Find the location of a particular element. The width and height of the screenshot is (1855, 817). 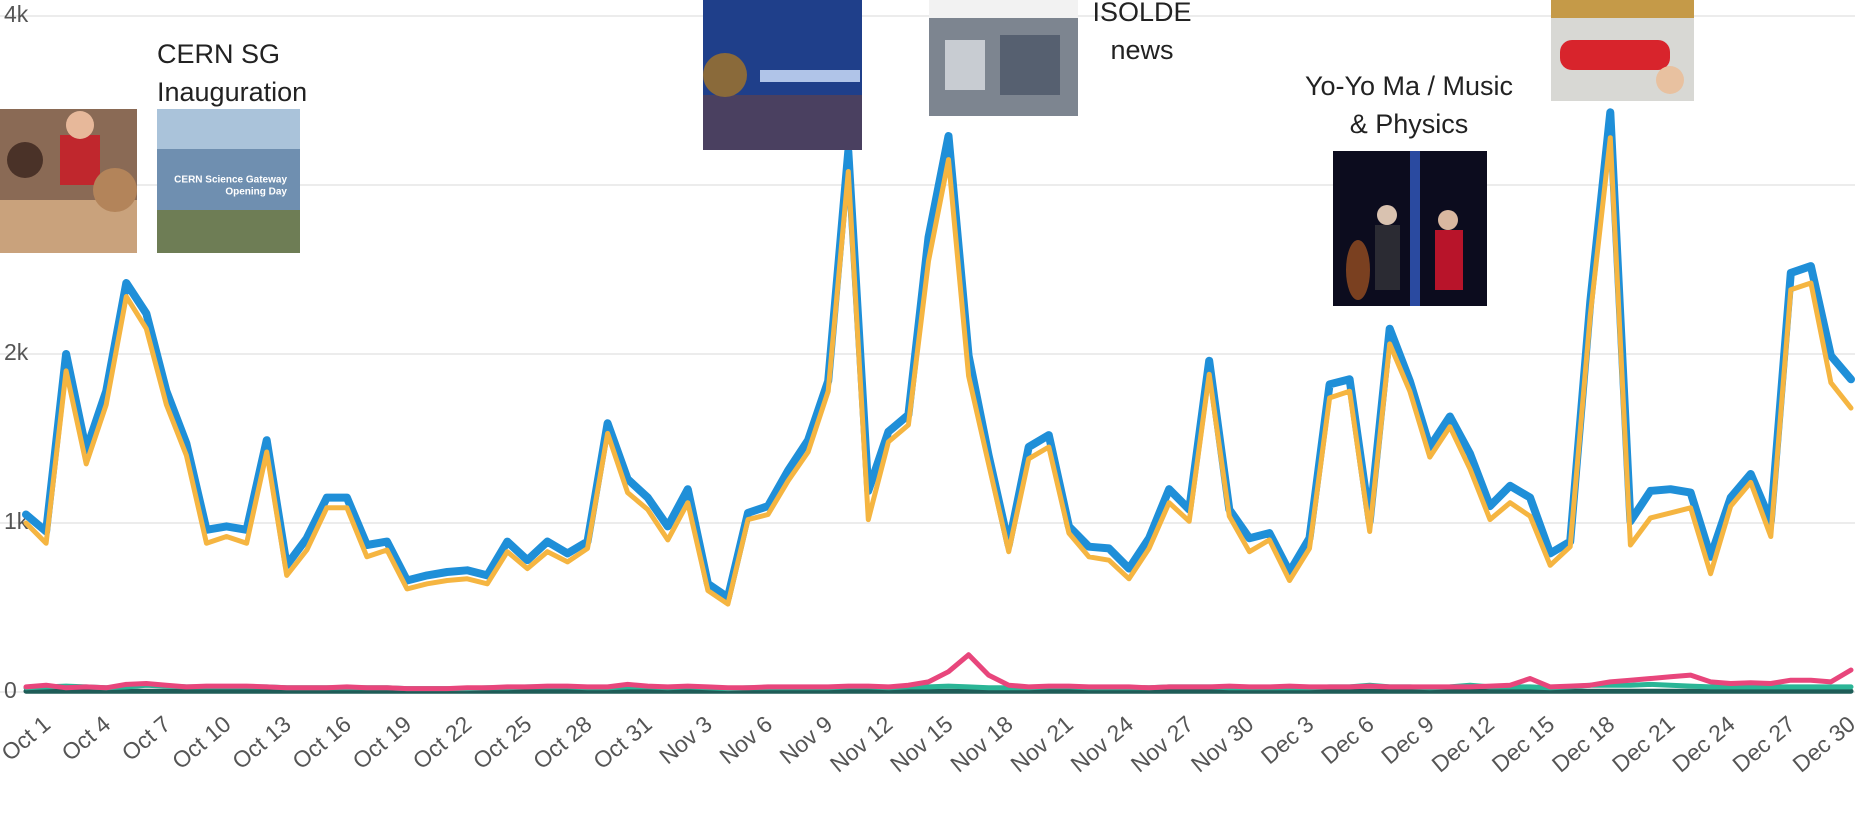

x-tick-label: Nov 3 is located at coordinates (685, 740).